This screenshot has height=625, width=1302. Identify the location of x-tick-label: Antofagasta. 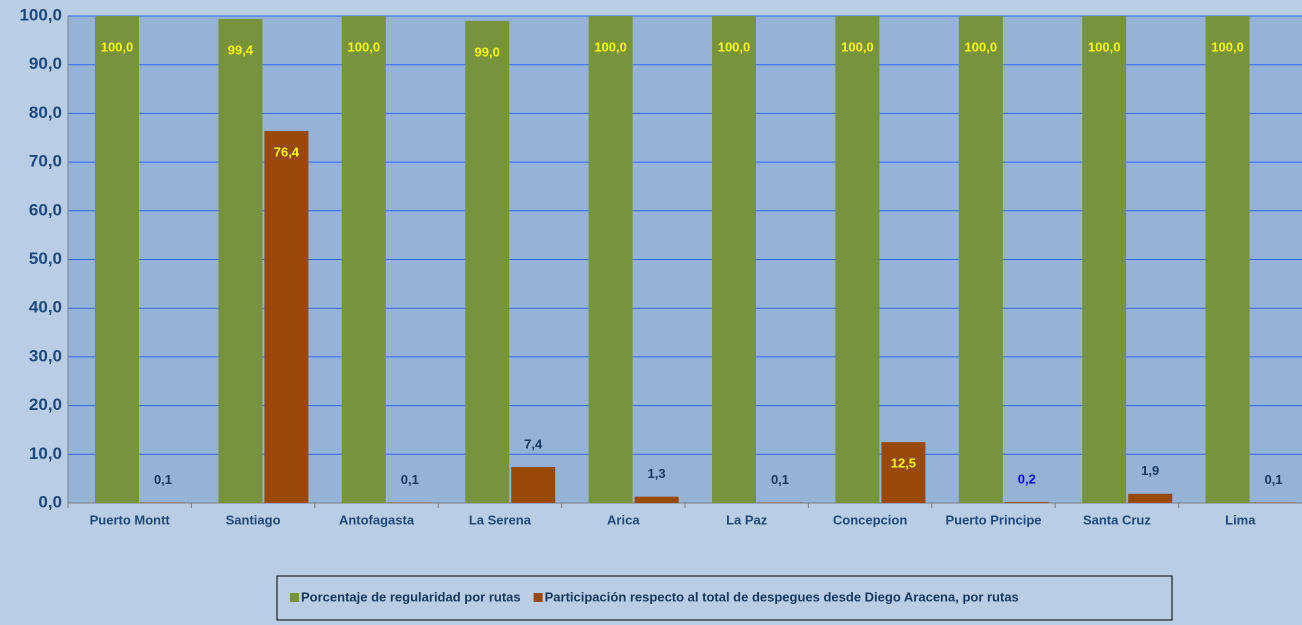
(377, 519).